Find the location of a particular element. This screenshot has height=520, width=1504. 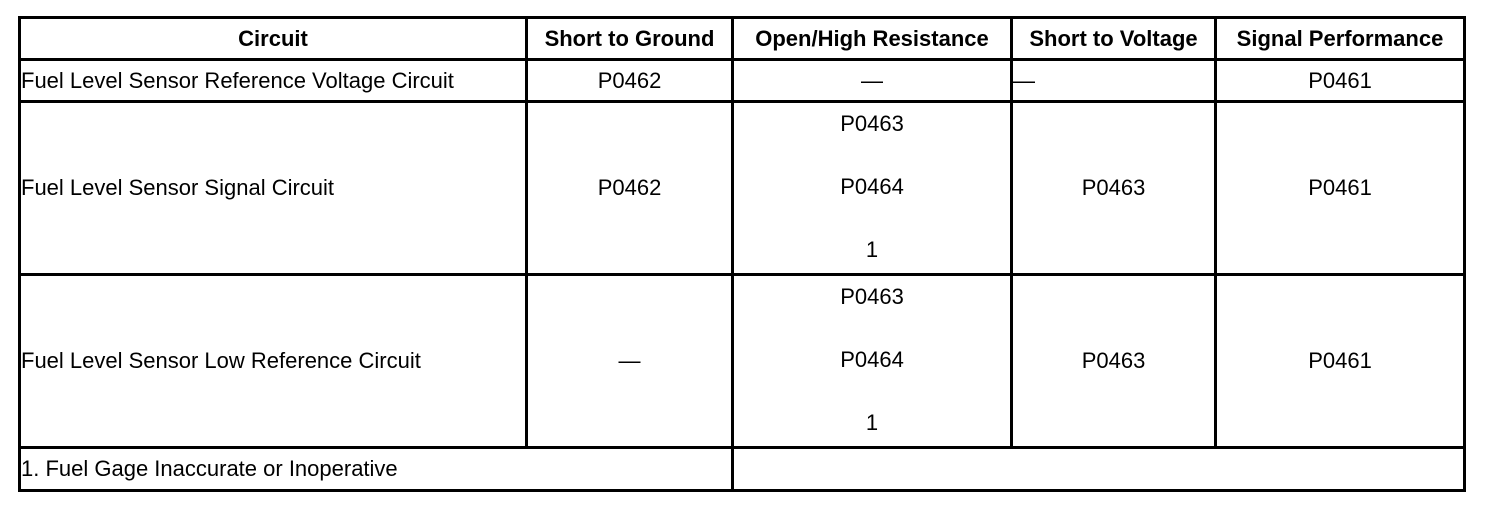

header-short-to-ground: Short to Ground is located at coordinates (629, 38).